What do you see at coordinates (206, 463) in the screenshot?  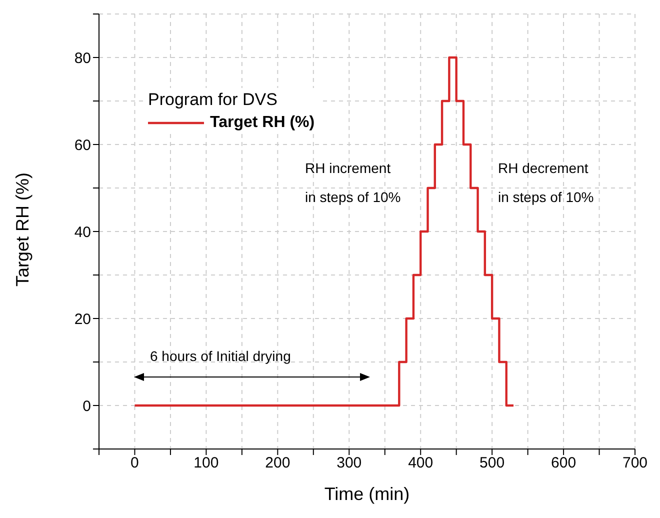 I see `x-tick-label: 100` at bounding box center [206, 463].